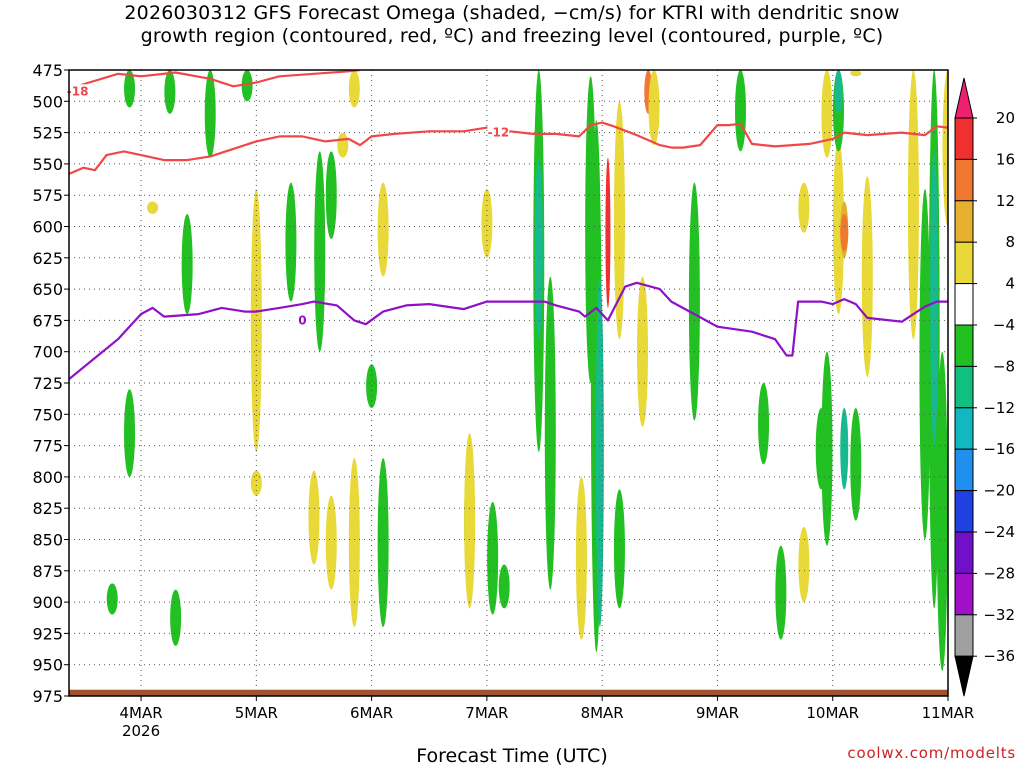 This screenshot has height=768, width=1024. Describe the element at coordinates (999, 491) in the screenshot. I see `colorbar-label-9: −20` at that location.